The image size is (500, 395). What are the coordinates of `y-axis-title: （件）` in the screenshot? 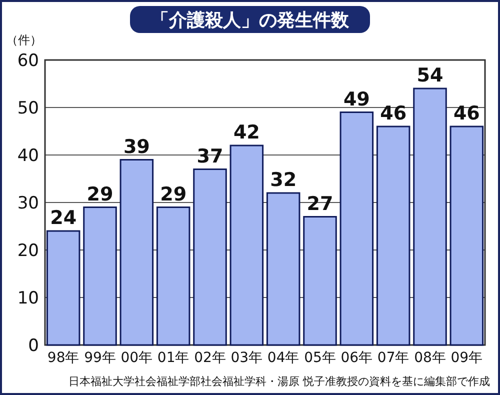 It's located at (24, 40).